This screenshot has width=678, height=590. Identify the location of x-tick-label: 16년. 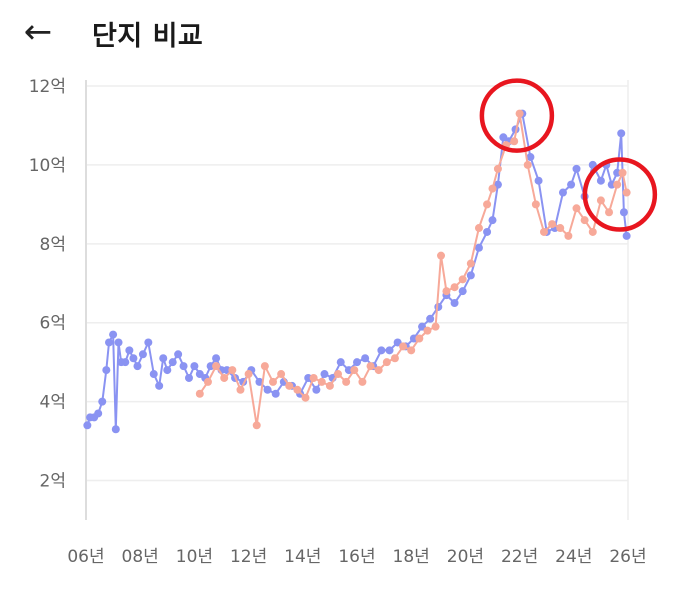
(356, 557).